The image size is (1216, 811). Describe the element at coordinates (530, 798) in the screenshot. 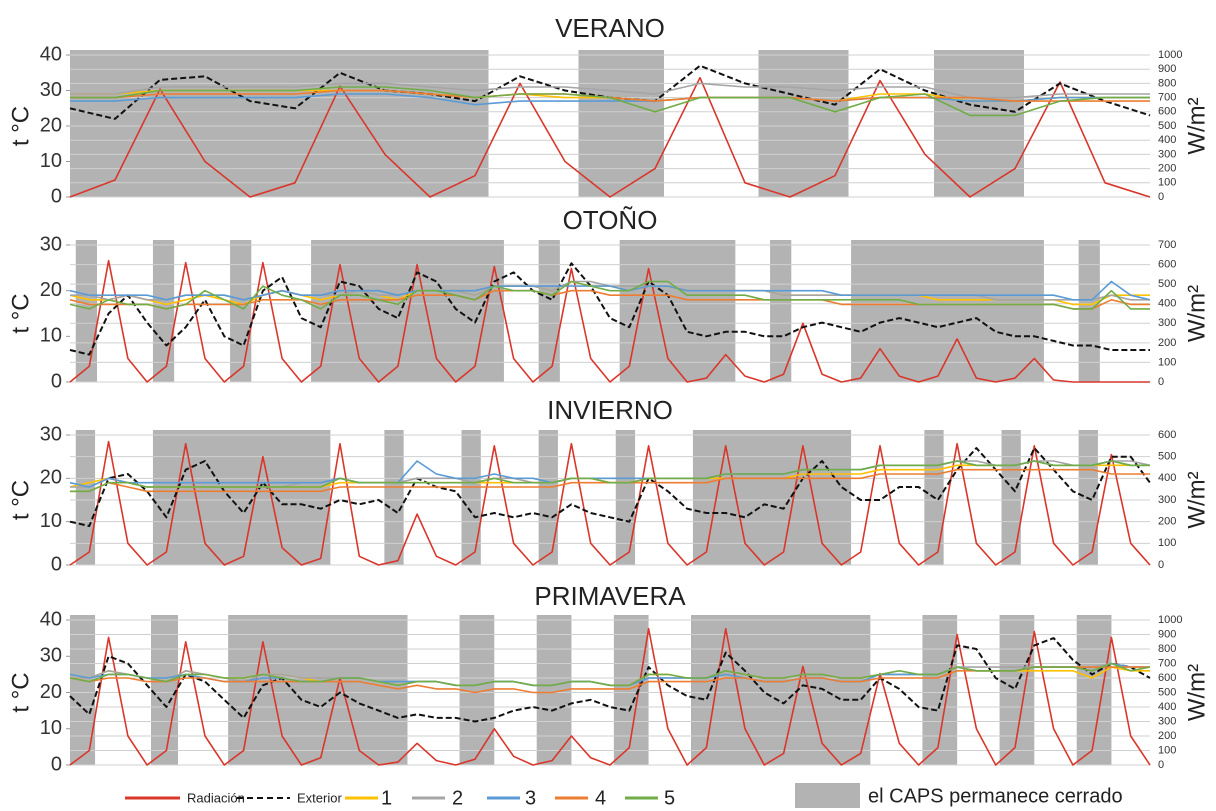

I see `legend-label: 3` at that location.